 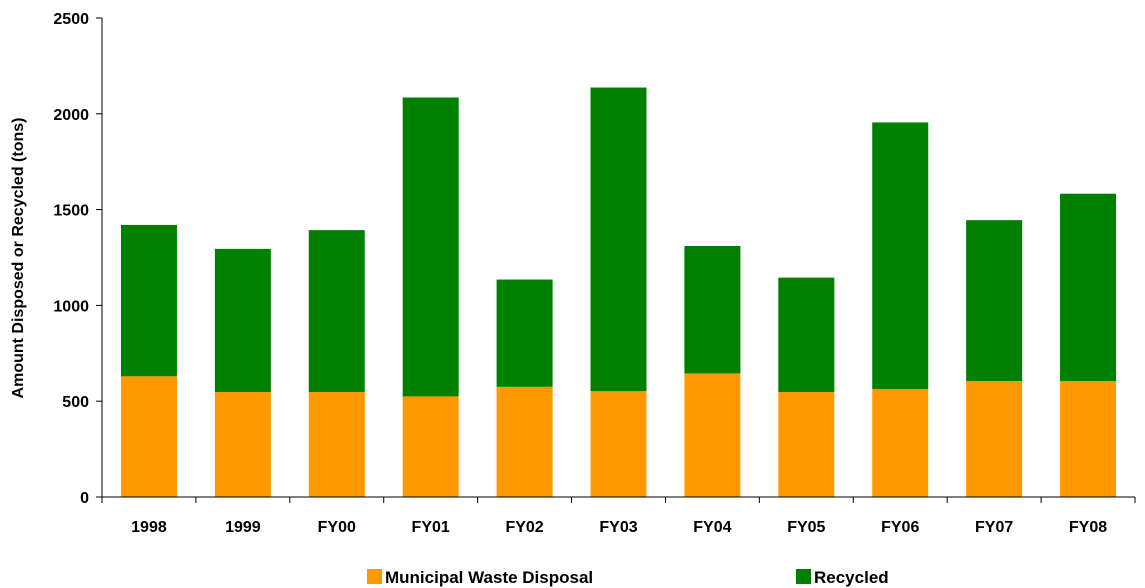 What do you see at coordinates (71, 19) in the screenshot?
I see `y-tick-label: 2500` at bounding box center [71, 19].